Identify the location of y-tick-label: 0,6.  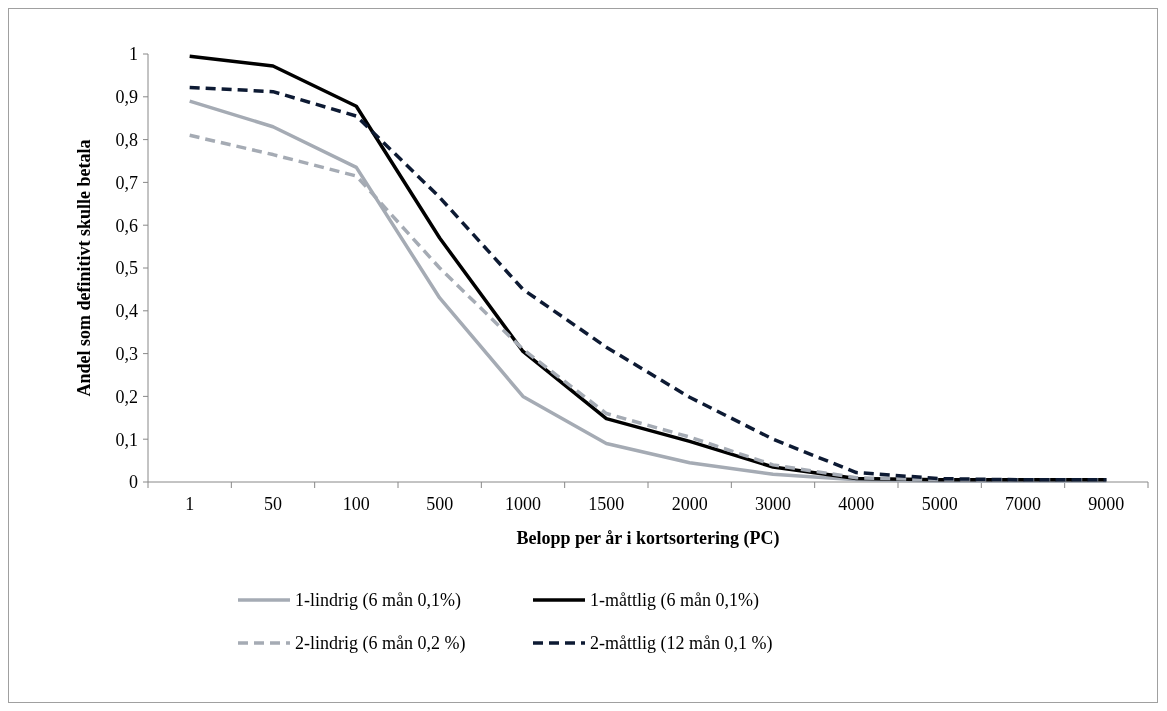
(126, 225).